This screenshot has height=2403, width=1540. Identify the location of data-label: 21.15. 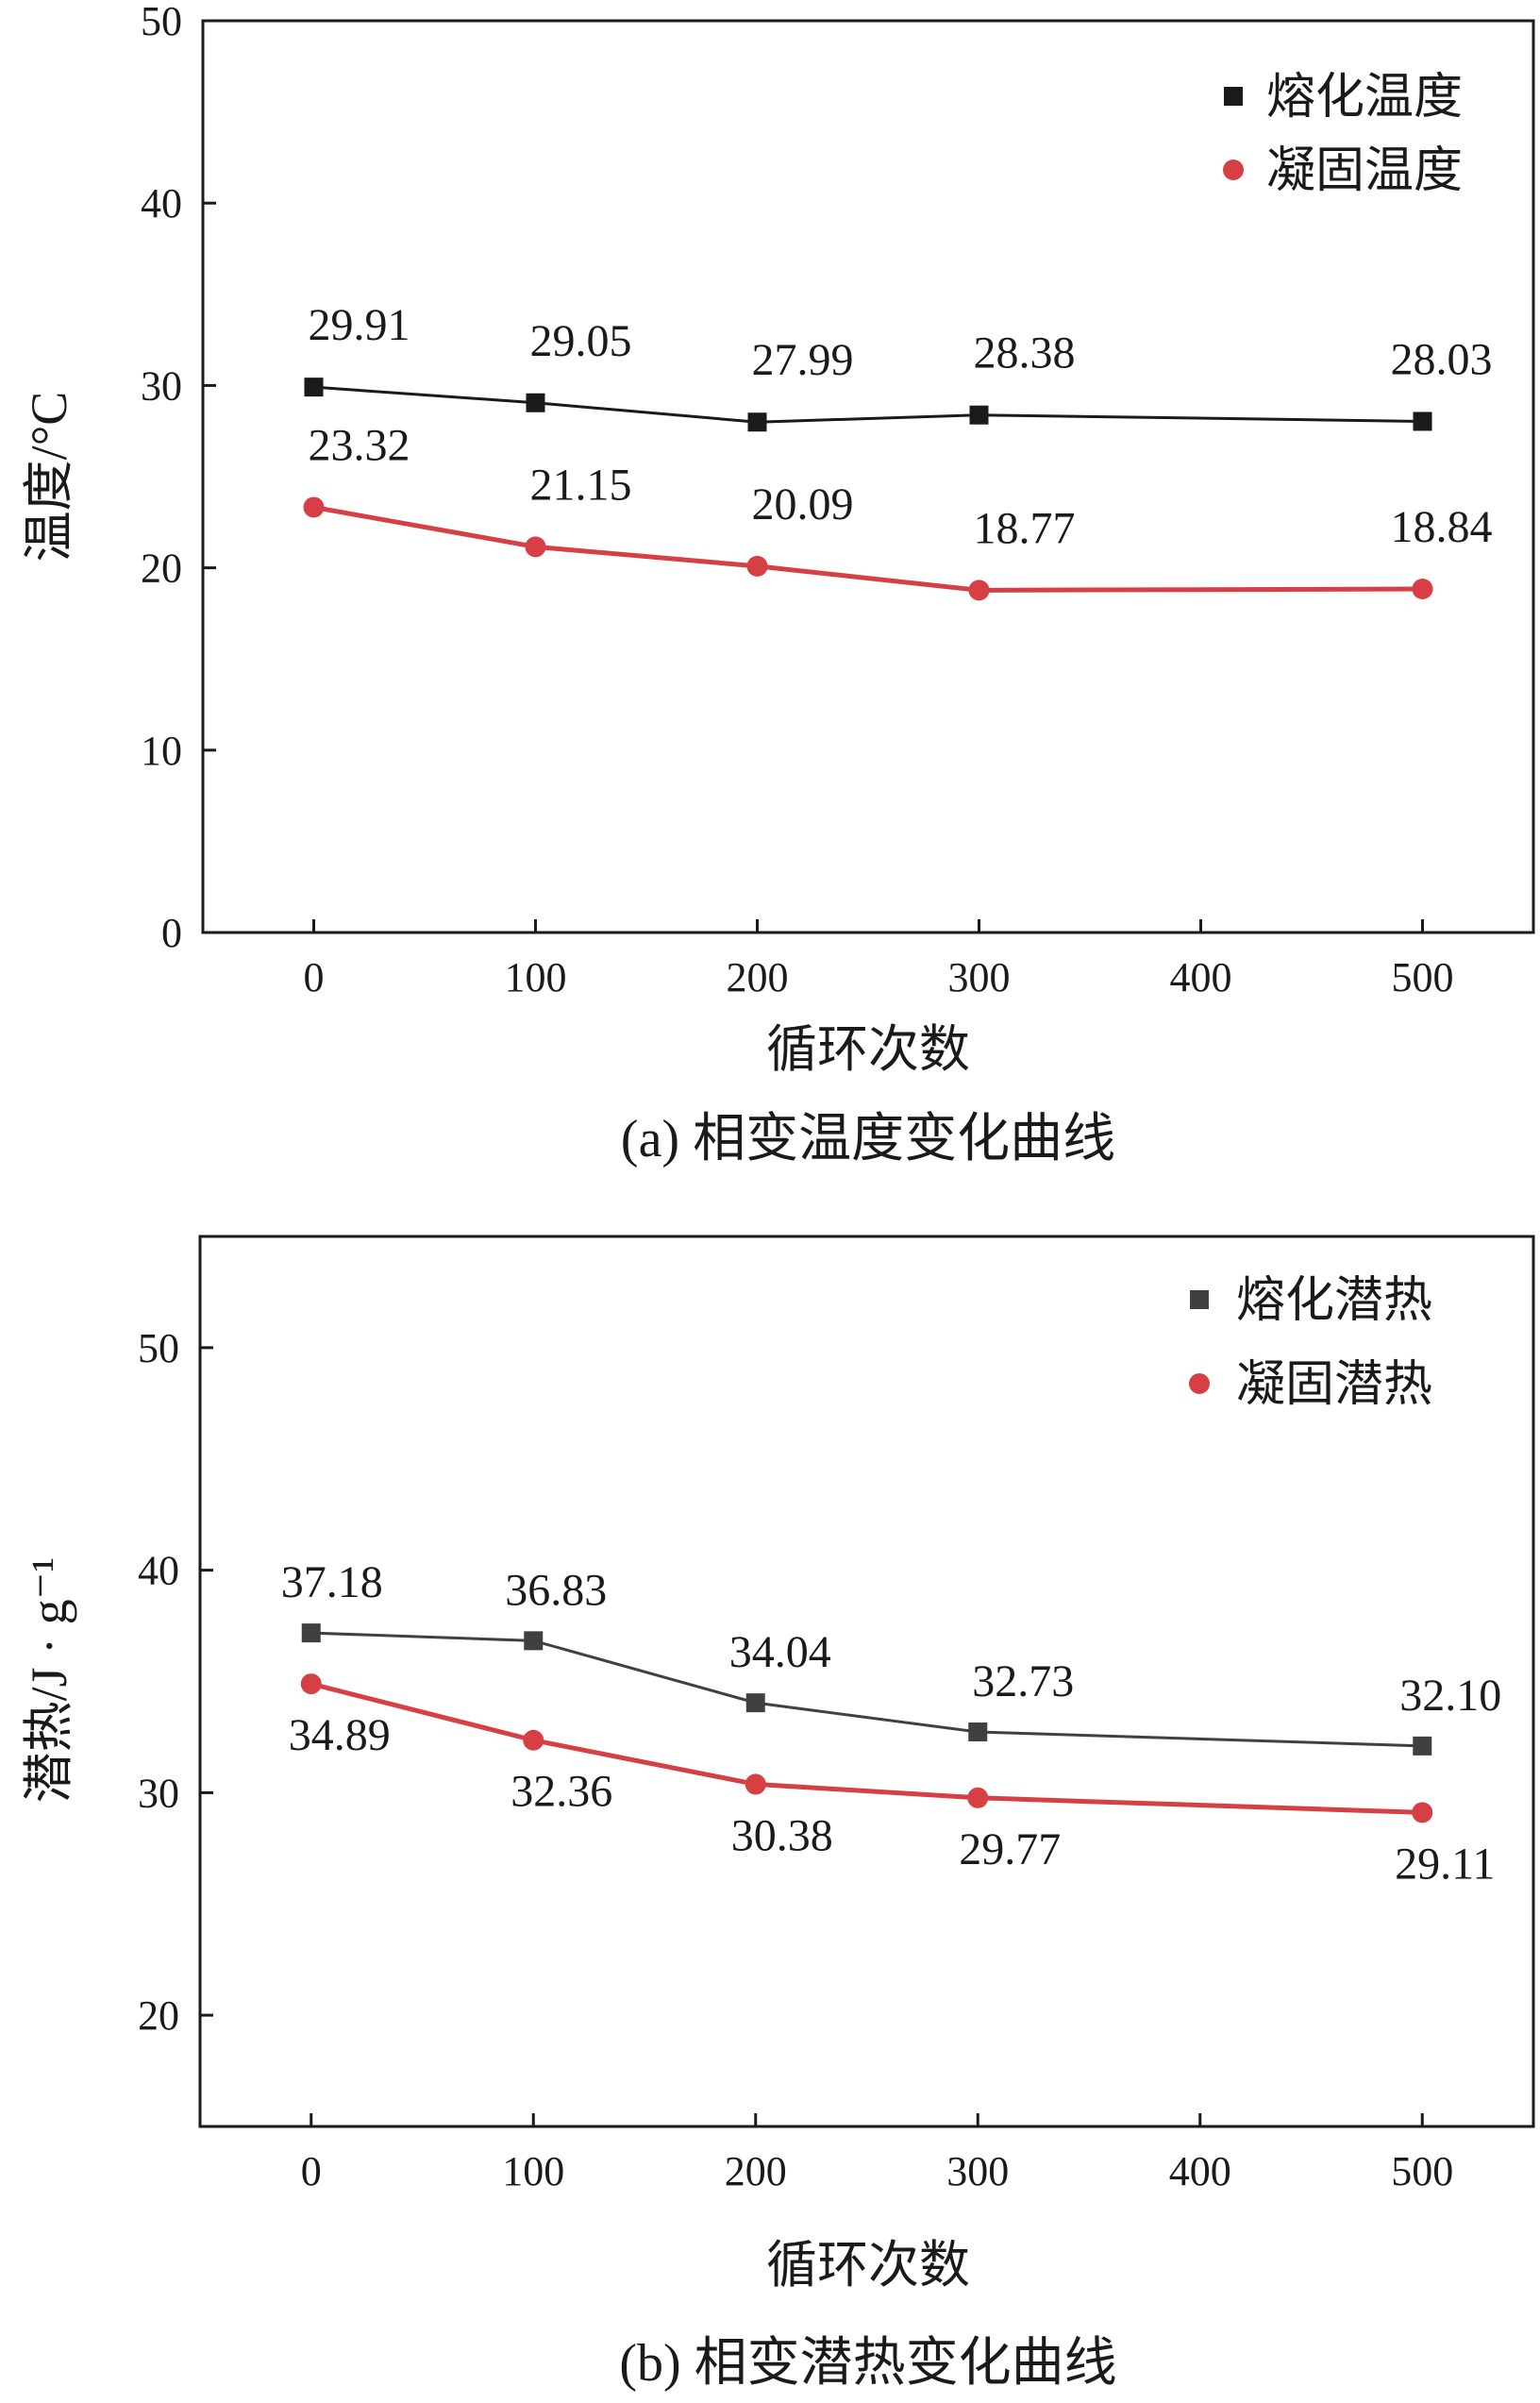
(581, 485).